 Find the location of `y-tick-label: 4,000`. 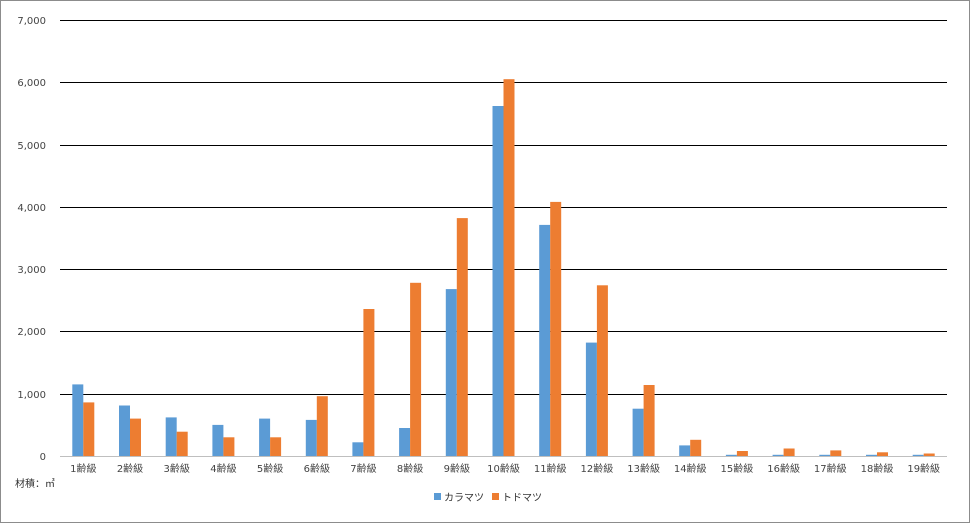

y-tick-label: 4,000 is located at coordinates (31, 208).